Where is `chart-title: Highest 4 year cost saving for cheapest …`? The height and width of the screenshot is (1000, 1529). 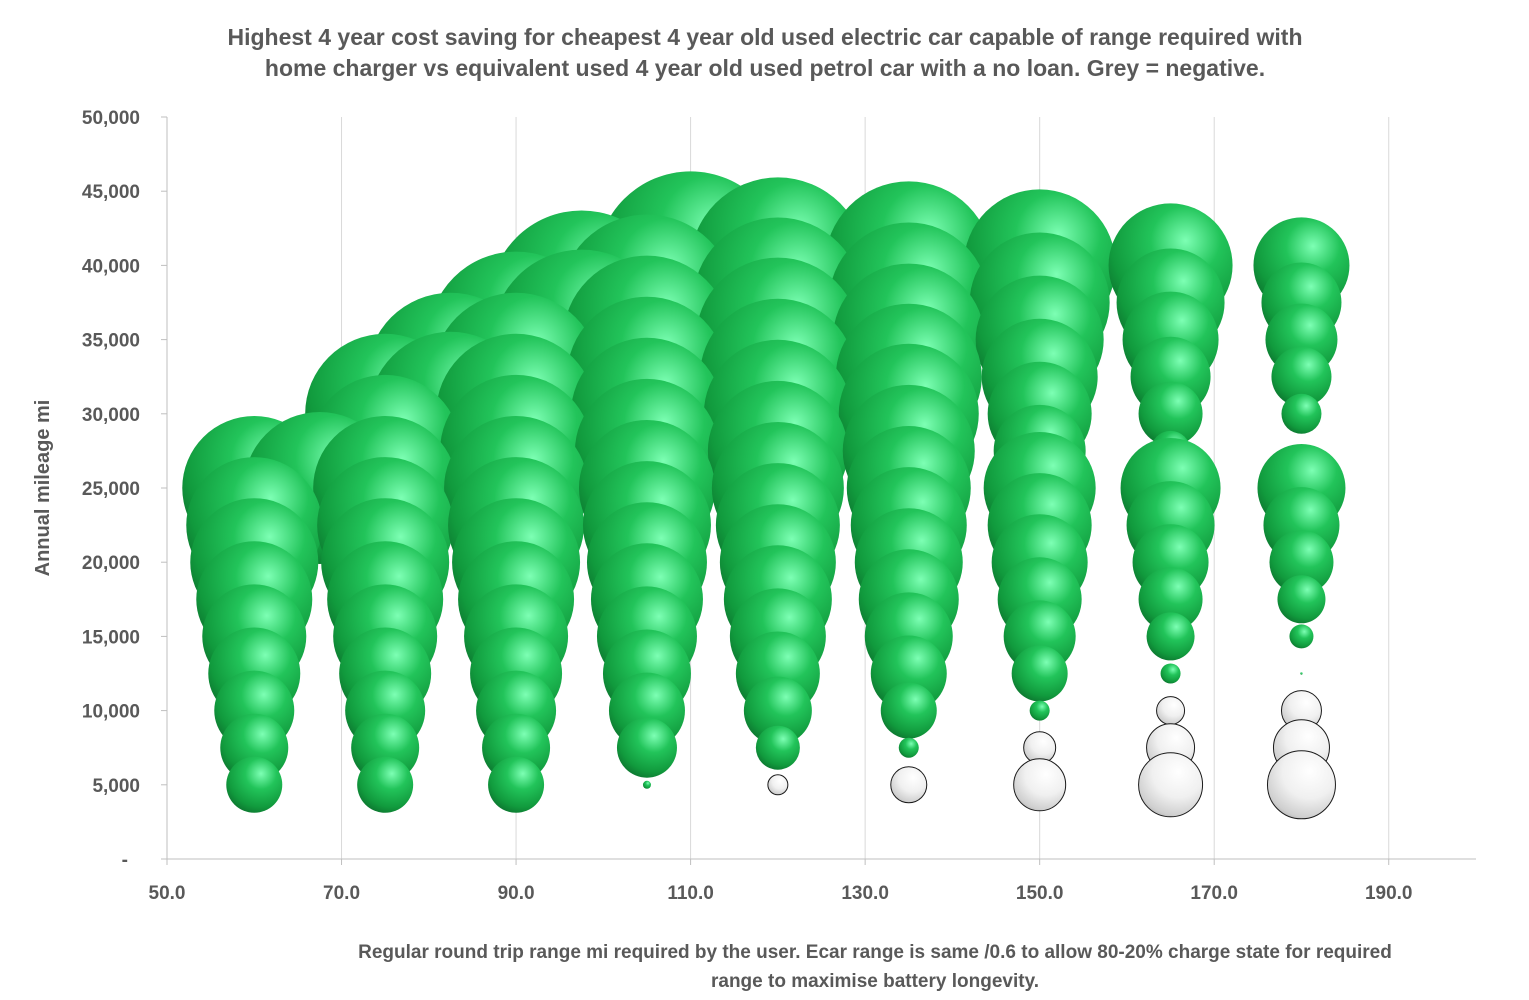
chart-title: Highest 4 year cost saving for cheapest … is located at coordinates (765, 53).